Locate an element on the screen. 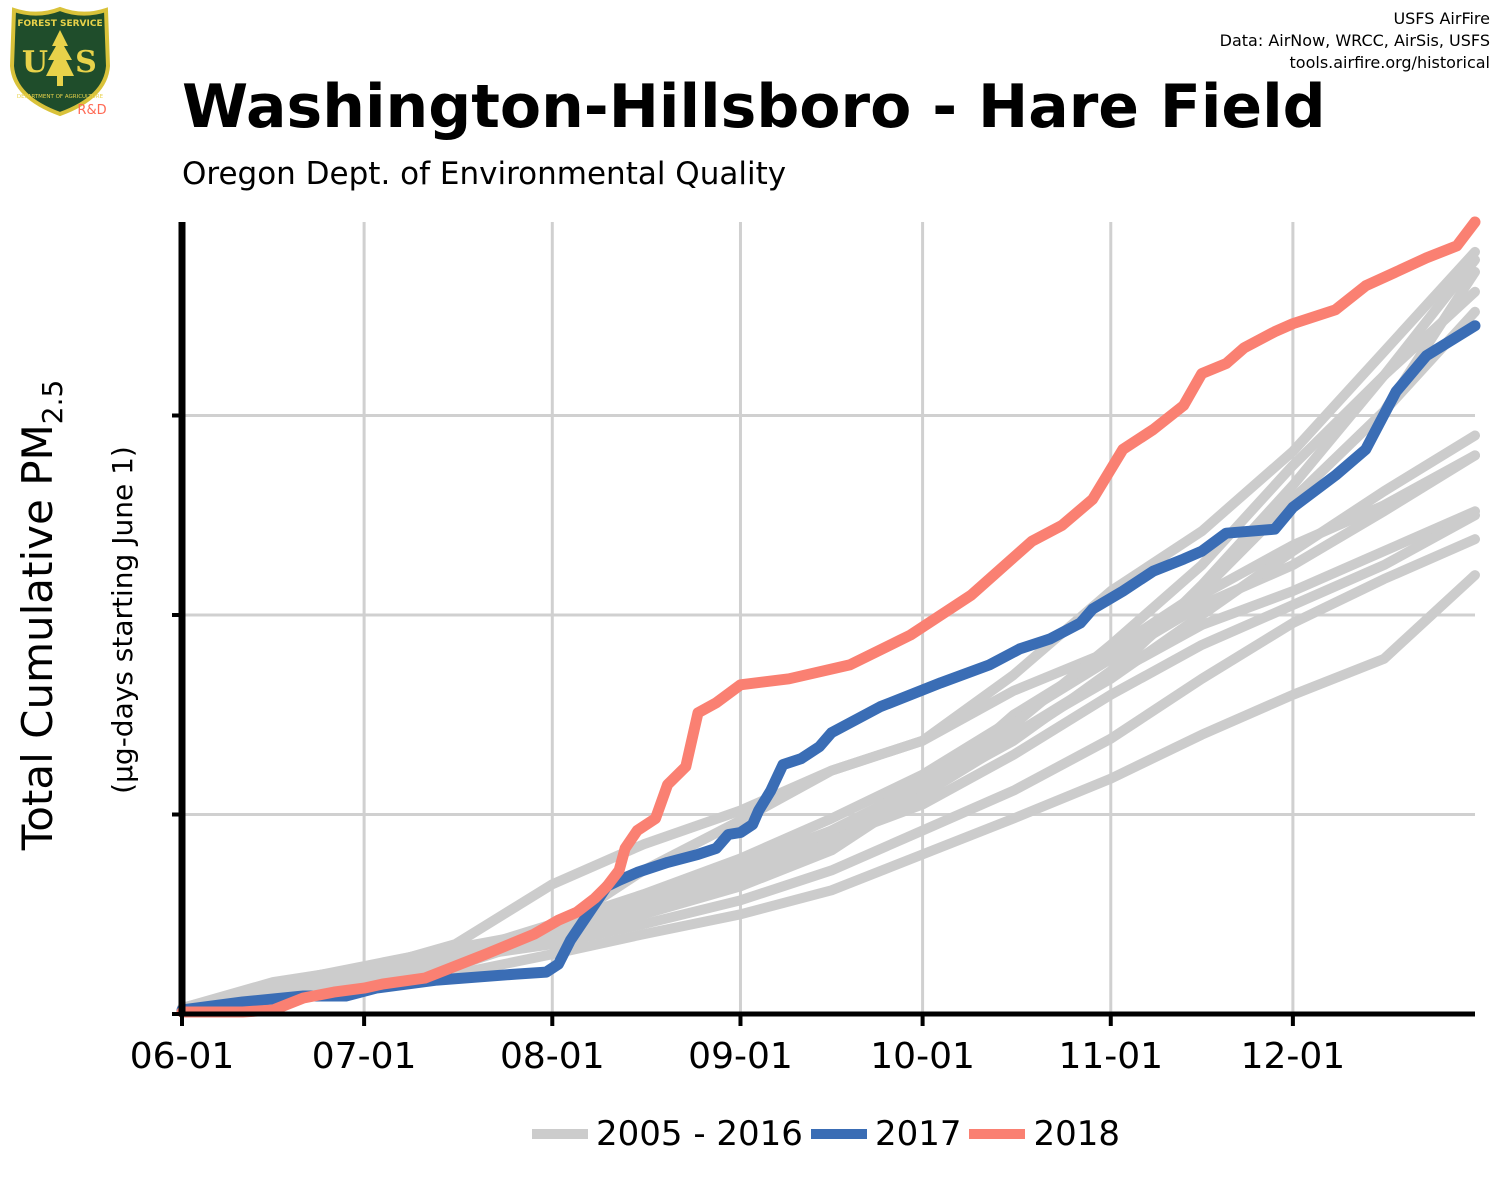 The height and width of the screenshot is (1200, 1500). legend: 2005 - 2016 2017 2018 is located at coordinates (750, 1134).